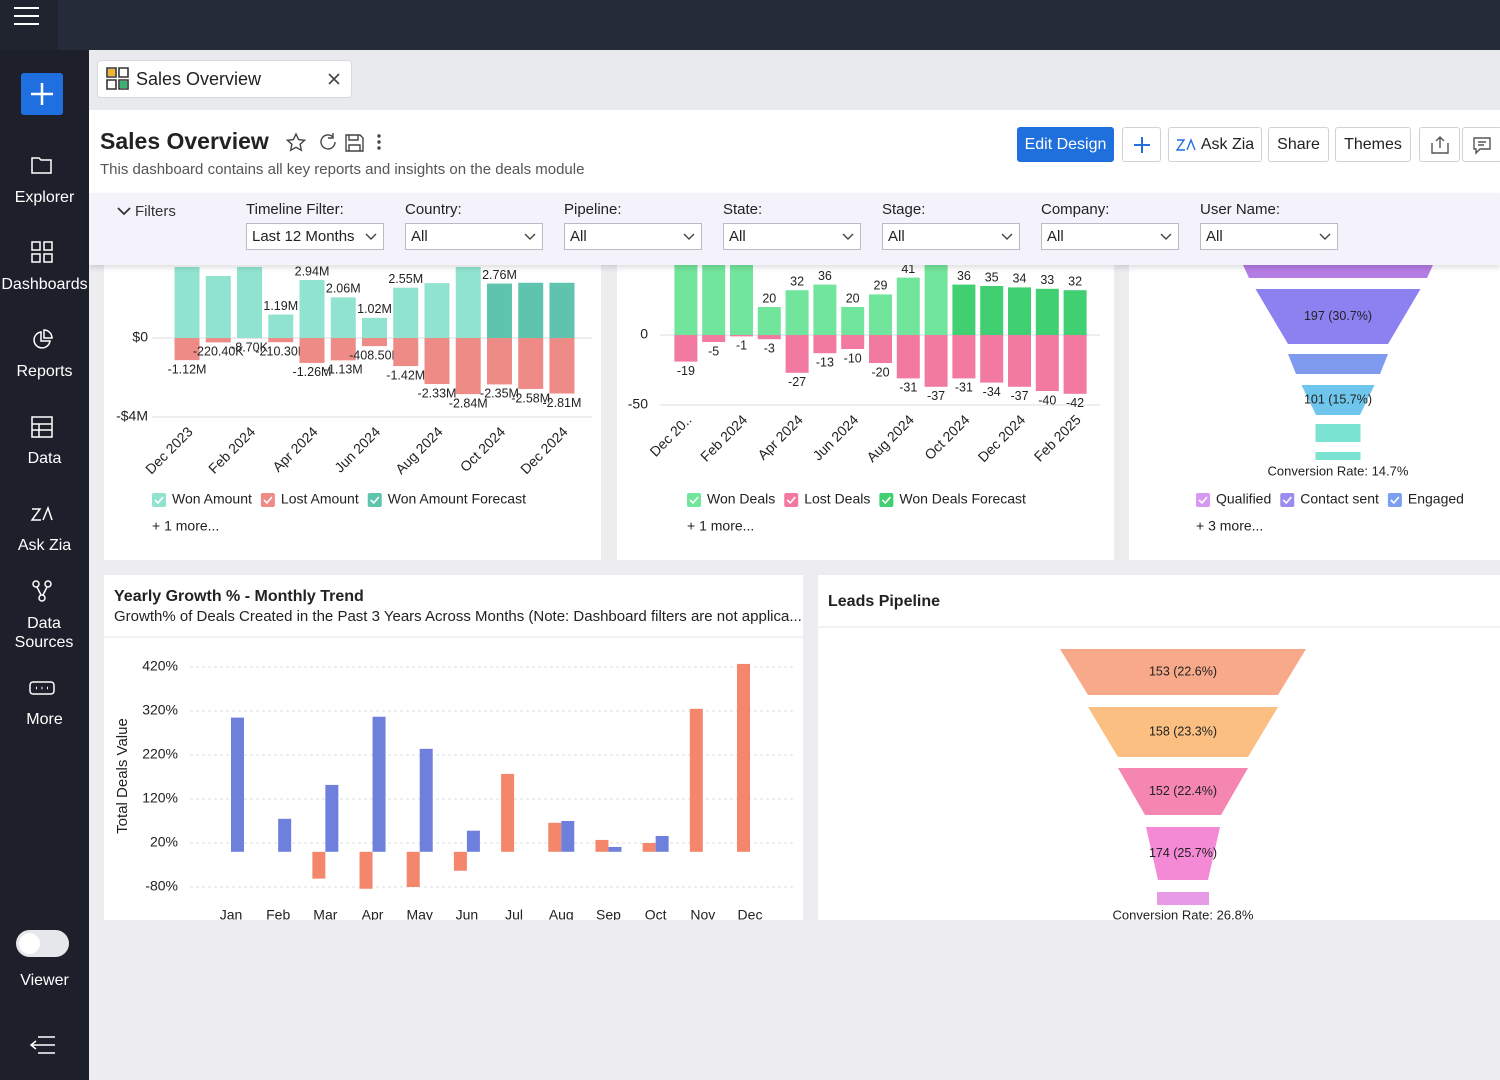 Image resolution: width=1500 pixels, height=1080 pixels. I want to click on export-button, so click(1439, 144).